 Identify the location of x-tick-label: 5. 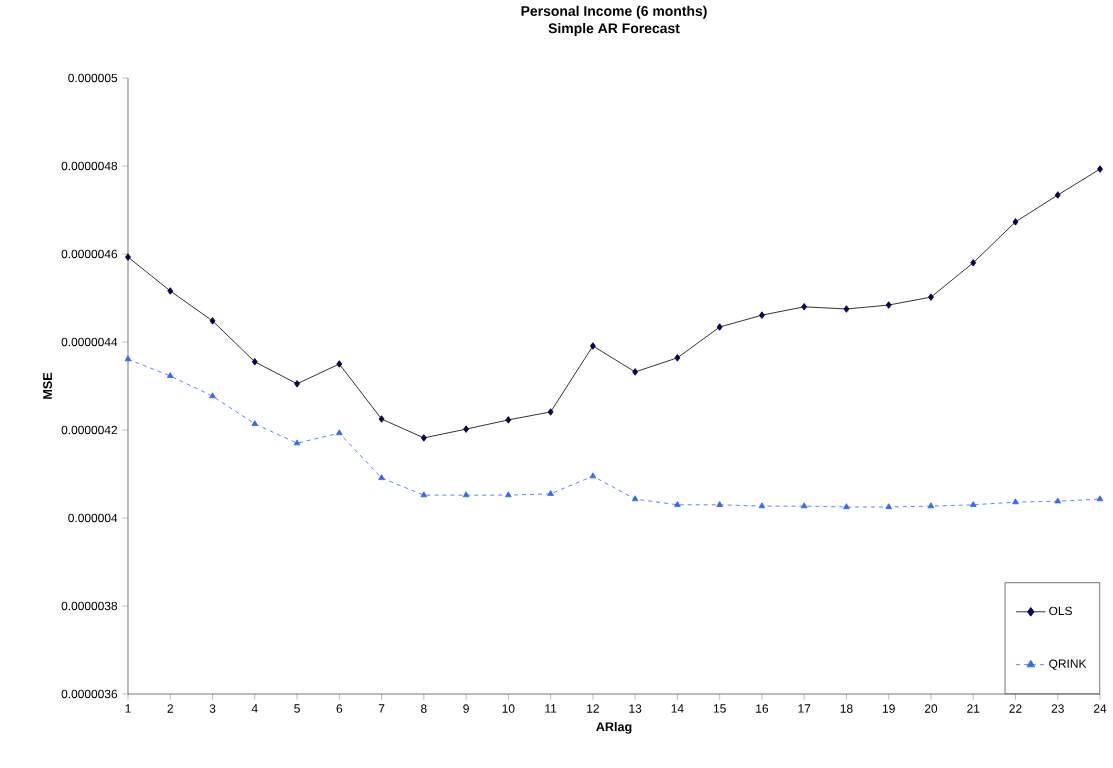
(297, 708).